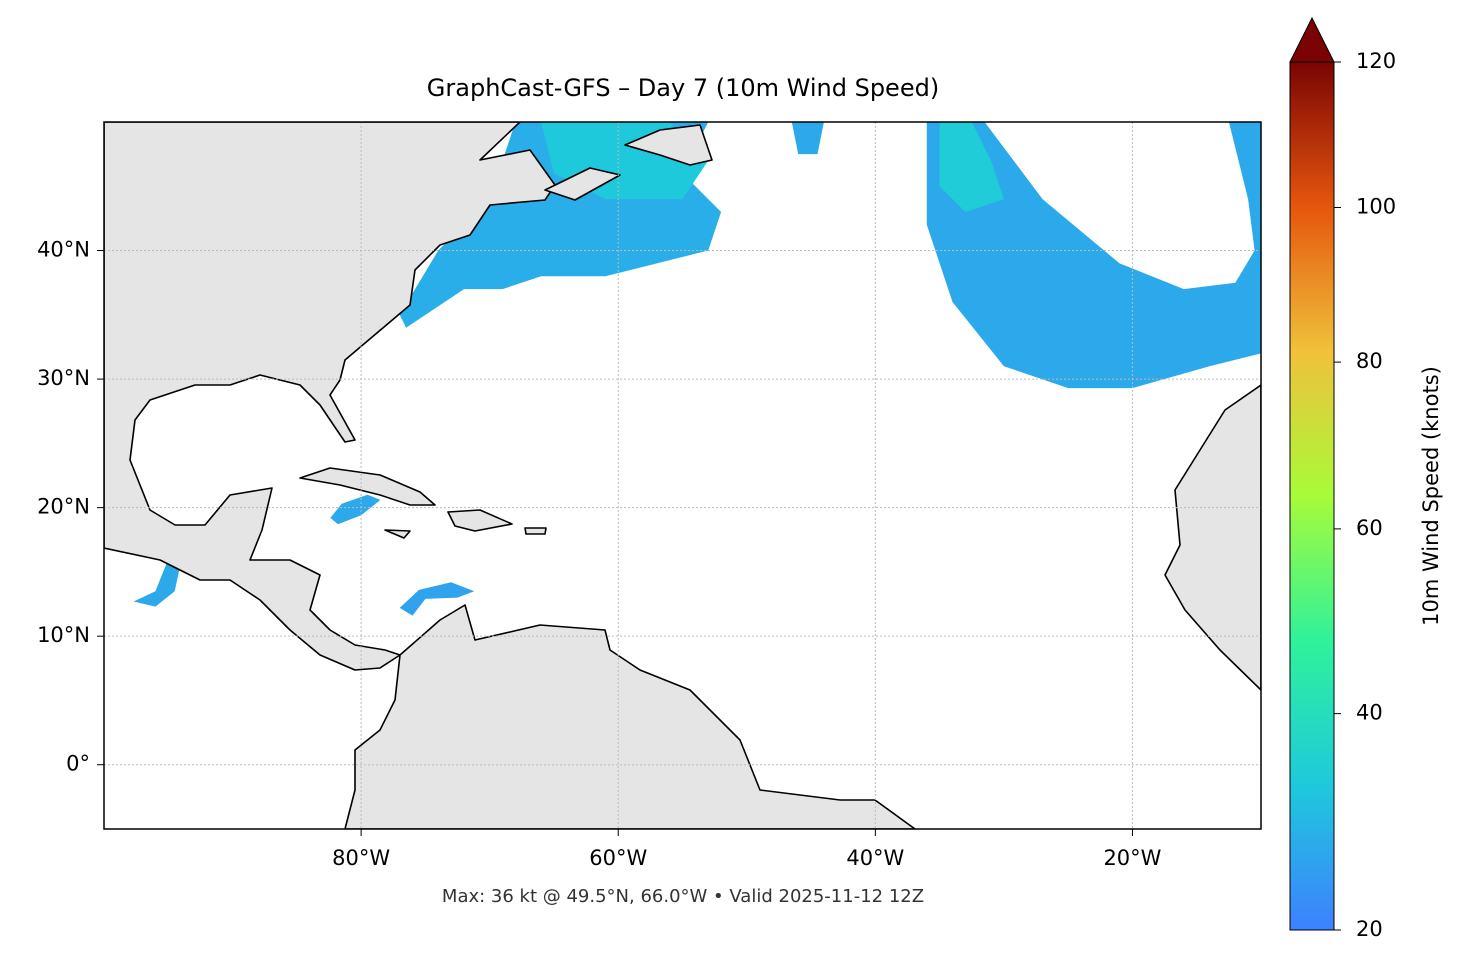 The width and height of the screenshot is (1466, 973). I want to click on y-tick-label: 30°N, so click(63, 378).